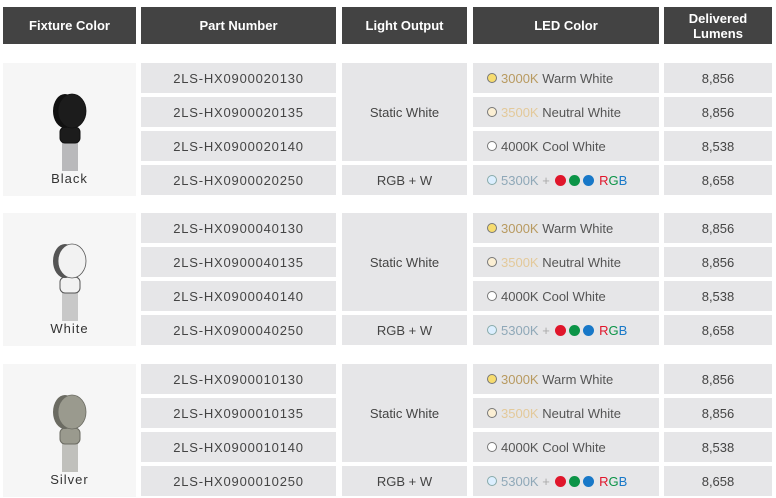 The height and width of the screenshot is (498, 776). Describe the element at coordinates (238, 481) in the screenshot. I see `part-number-cell: 2LS-HX0900010250` at that location.